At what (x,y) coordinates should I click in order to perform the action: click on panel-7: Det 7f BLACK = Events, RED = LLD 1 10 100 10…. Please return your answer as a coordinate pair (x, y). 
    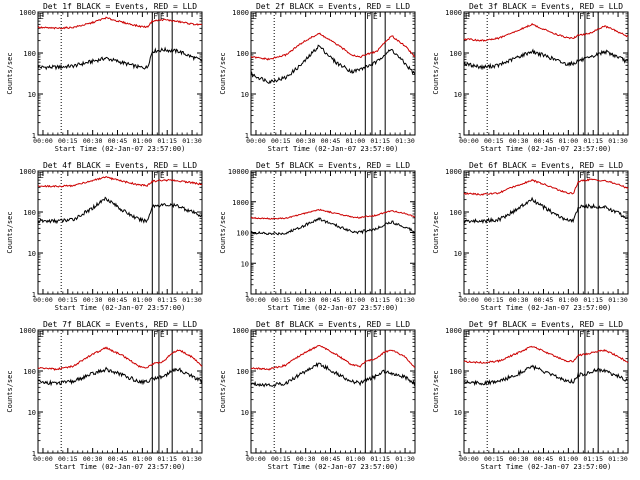
    Looking at the image, I should click on (104, 395).